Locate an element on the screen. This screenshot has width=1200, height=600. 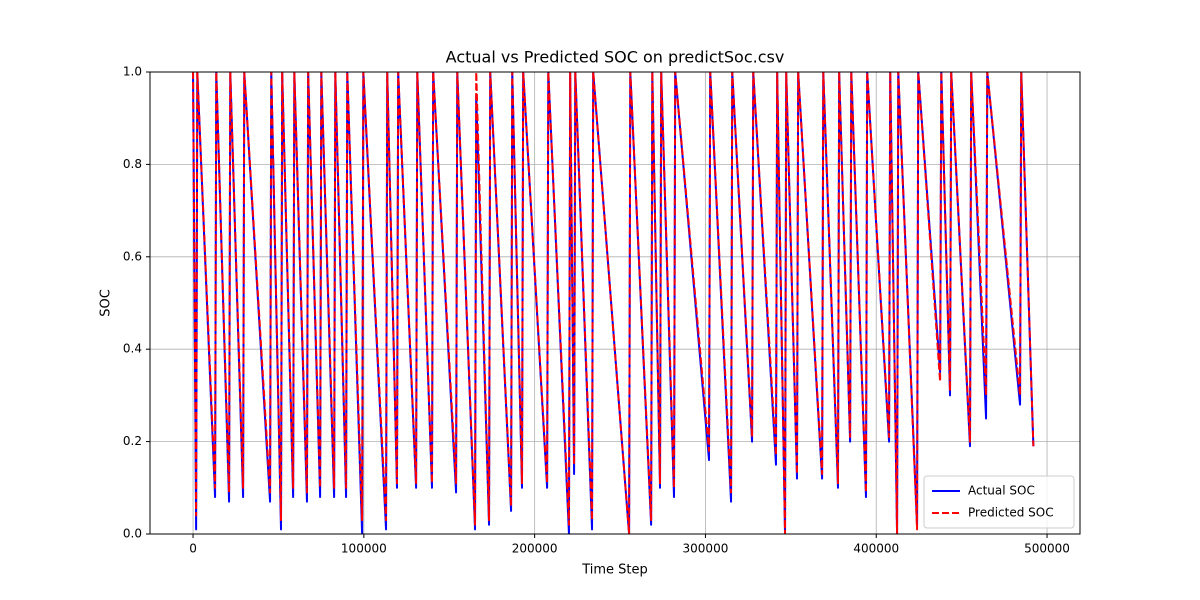
y-tick-label: 1.0 is located at coordinates (132, 72).